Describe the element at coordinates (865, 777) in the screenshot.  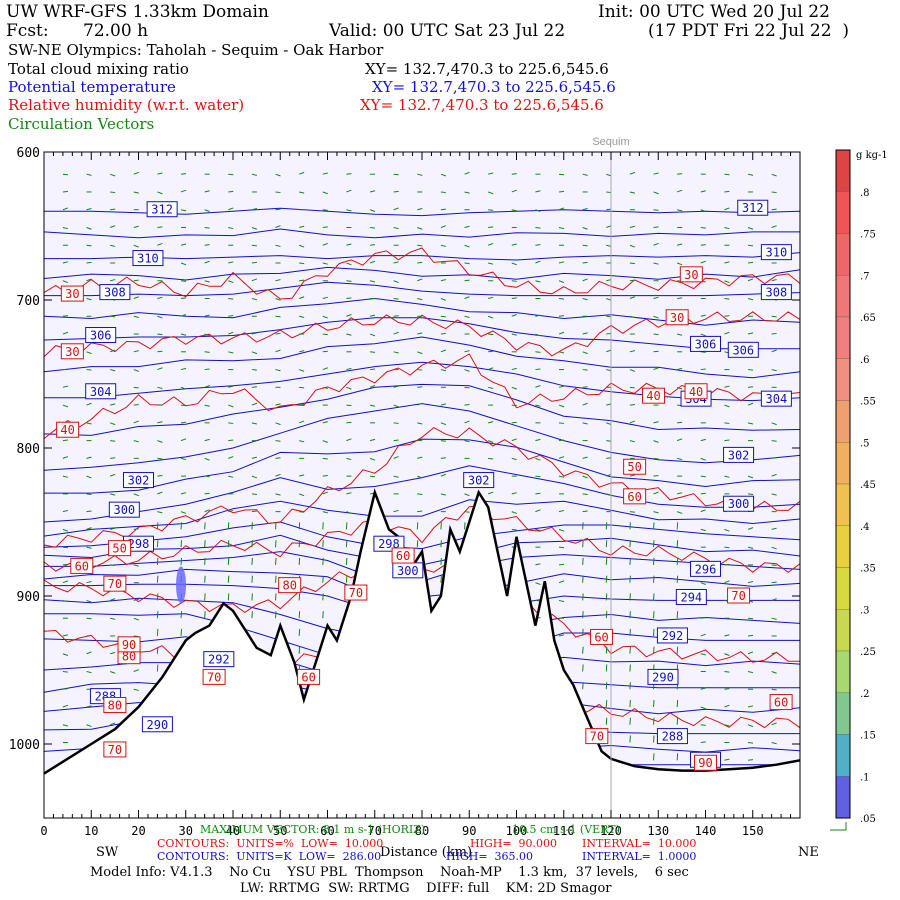
I see `colorbar-label: .1` at that location.